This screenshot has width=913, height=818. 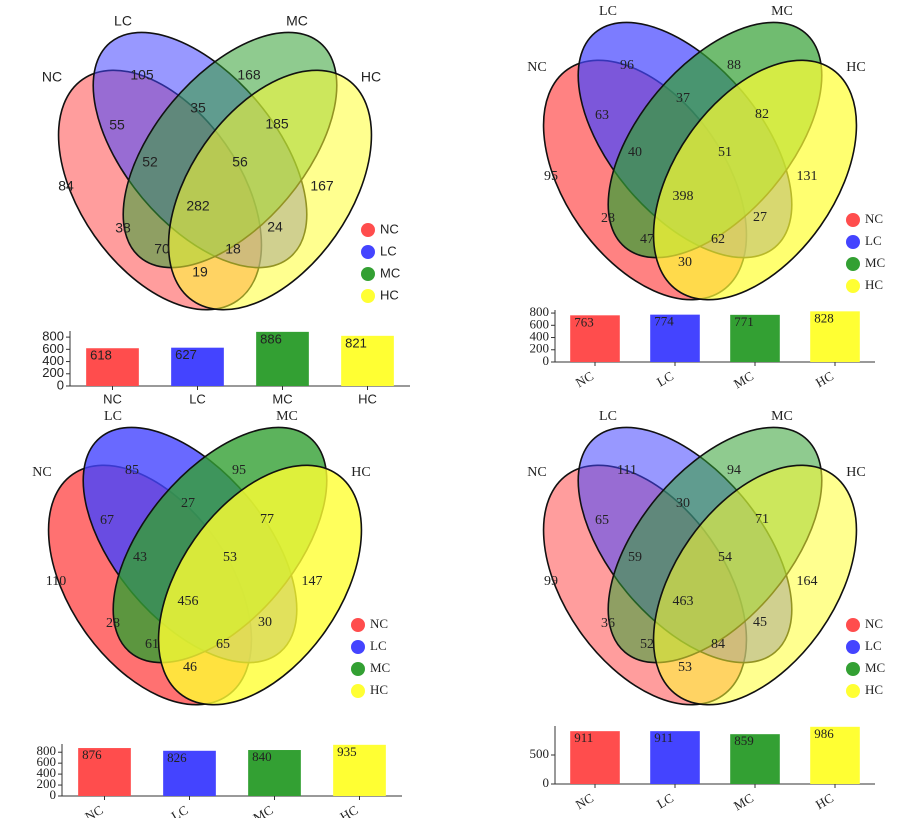 What do you see at coordinates (602, 115) in the screenshot?
I see `venn-region-nc-lc: 63` at bounding box center [602, 115].